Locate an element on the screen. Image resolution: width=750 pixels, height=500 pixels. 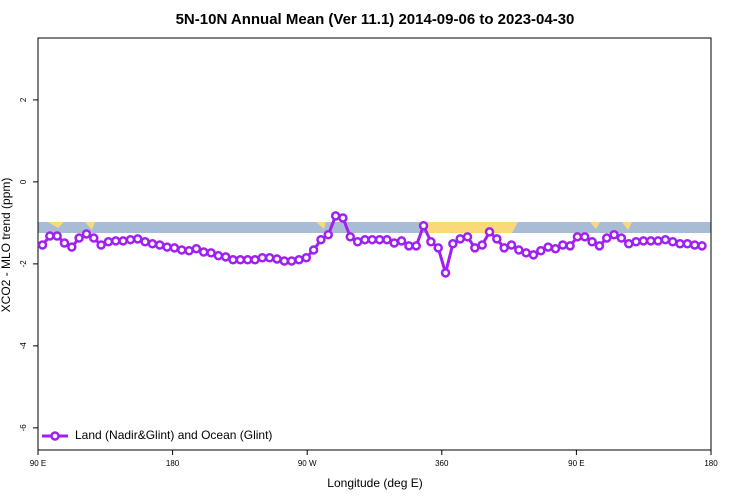
surface-band is located at coordinates (374, 227).